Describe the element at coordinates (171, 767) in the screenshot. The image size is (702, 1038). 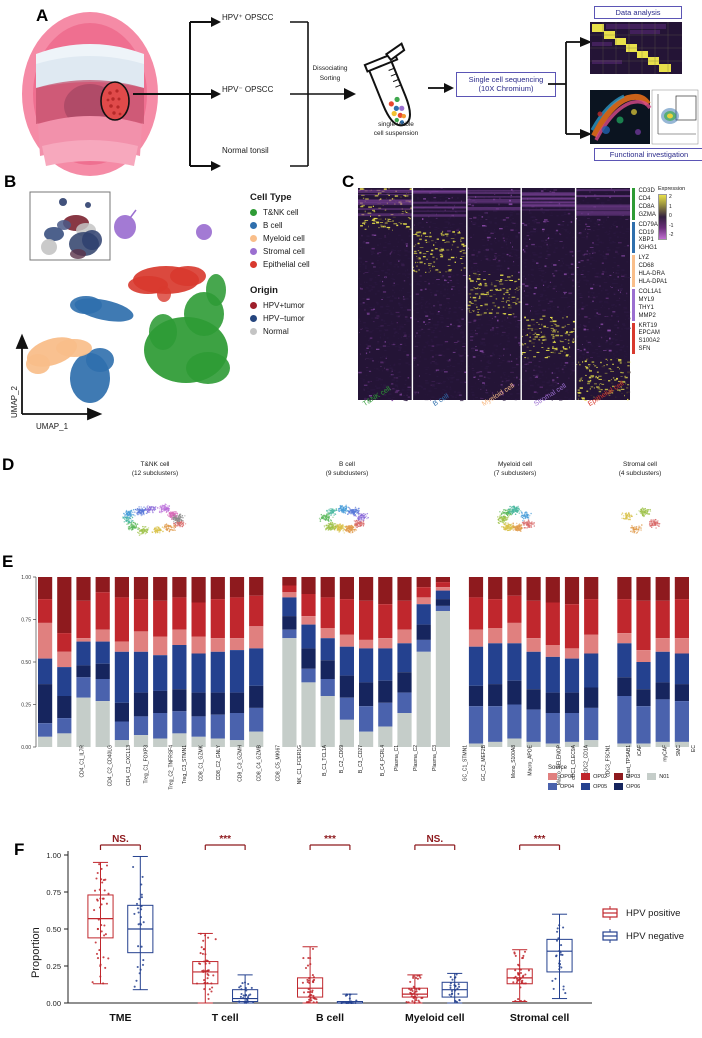
I see `stacked-bar-x-label: Treg_C2_TNFRSF4` at that location.